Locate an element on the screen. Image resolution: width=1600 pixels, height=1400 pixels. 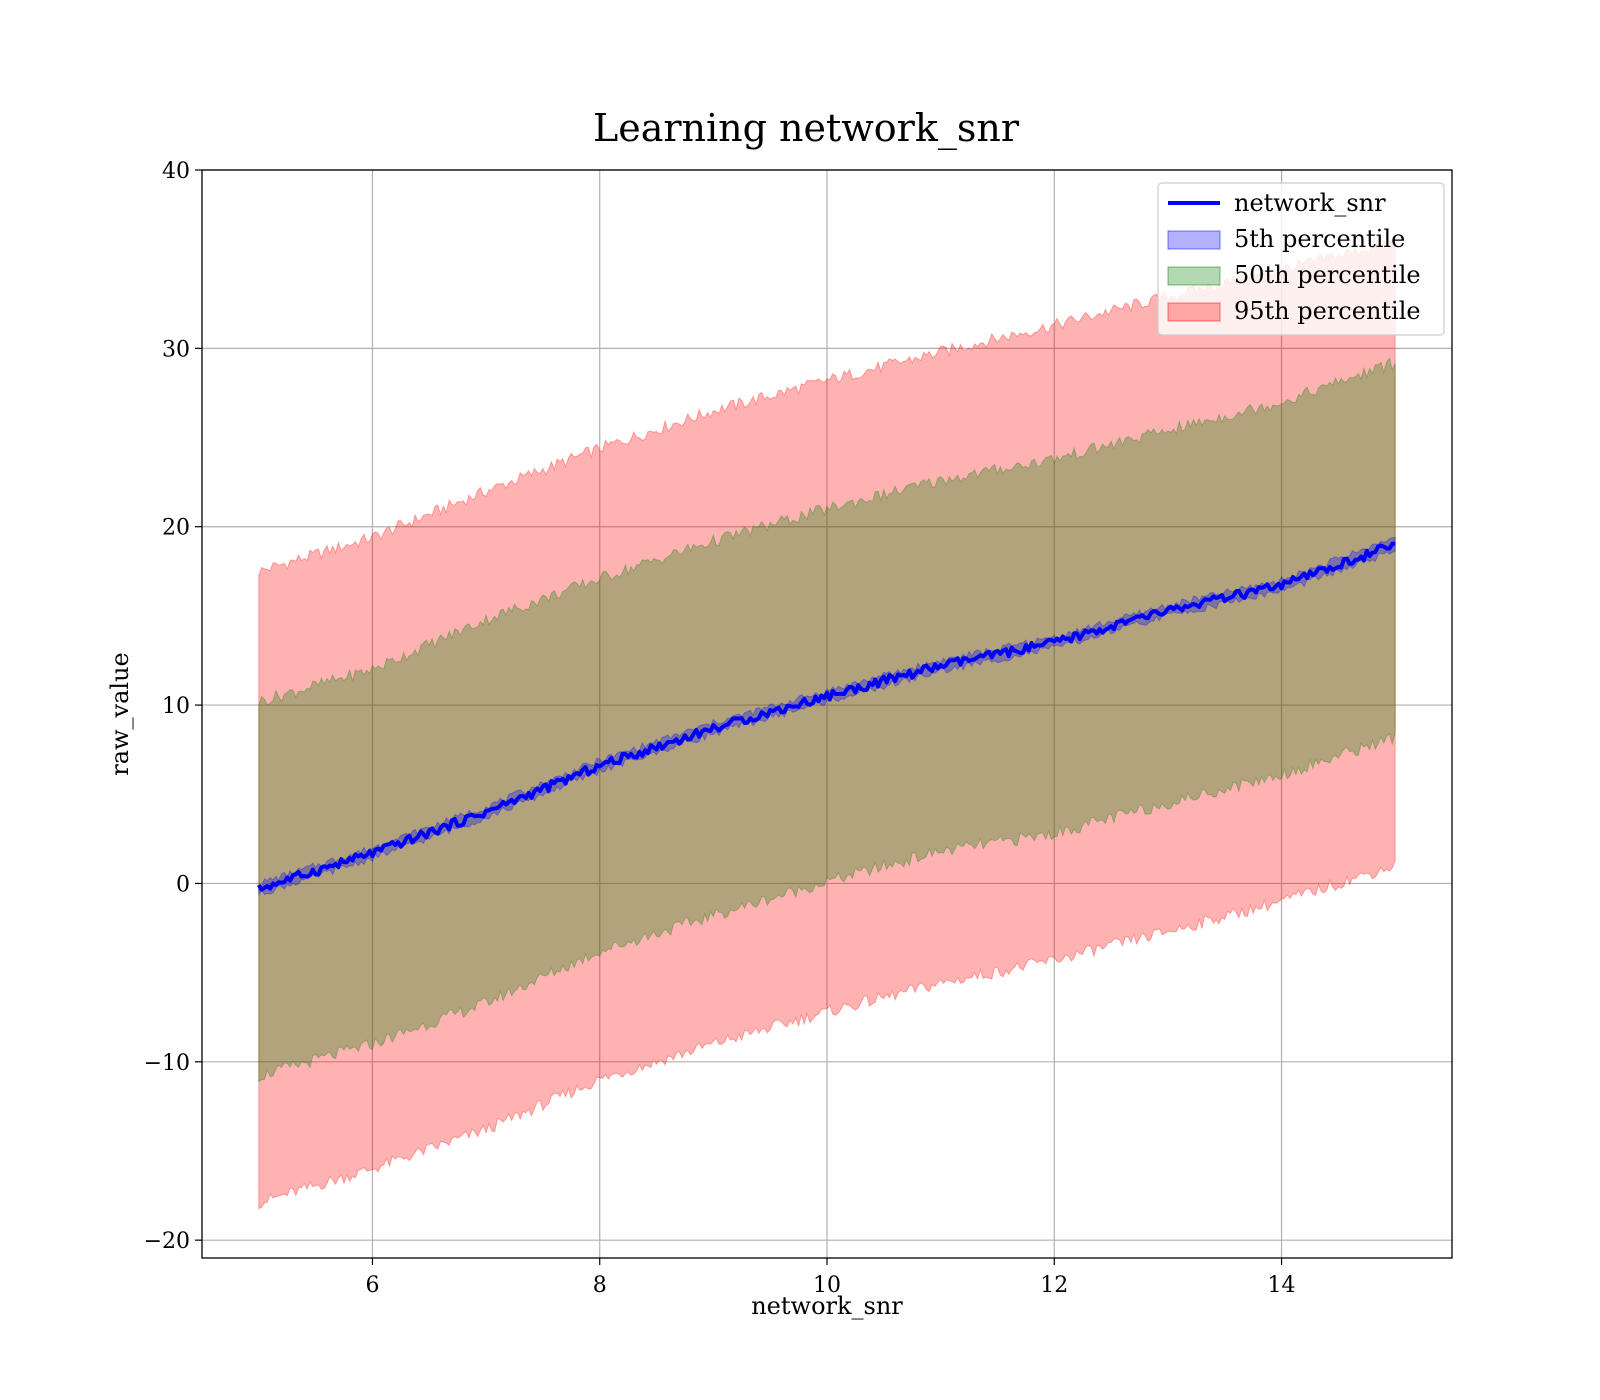
y-tick-label: 40 is located at coordinates (176, 171).